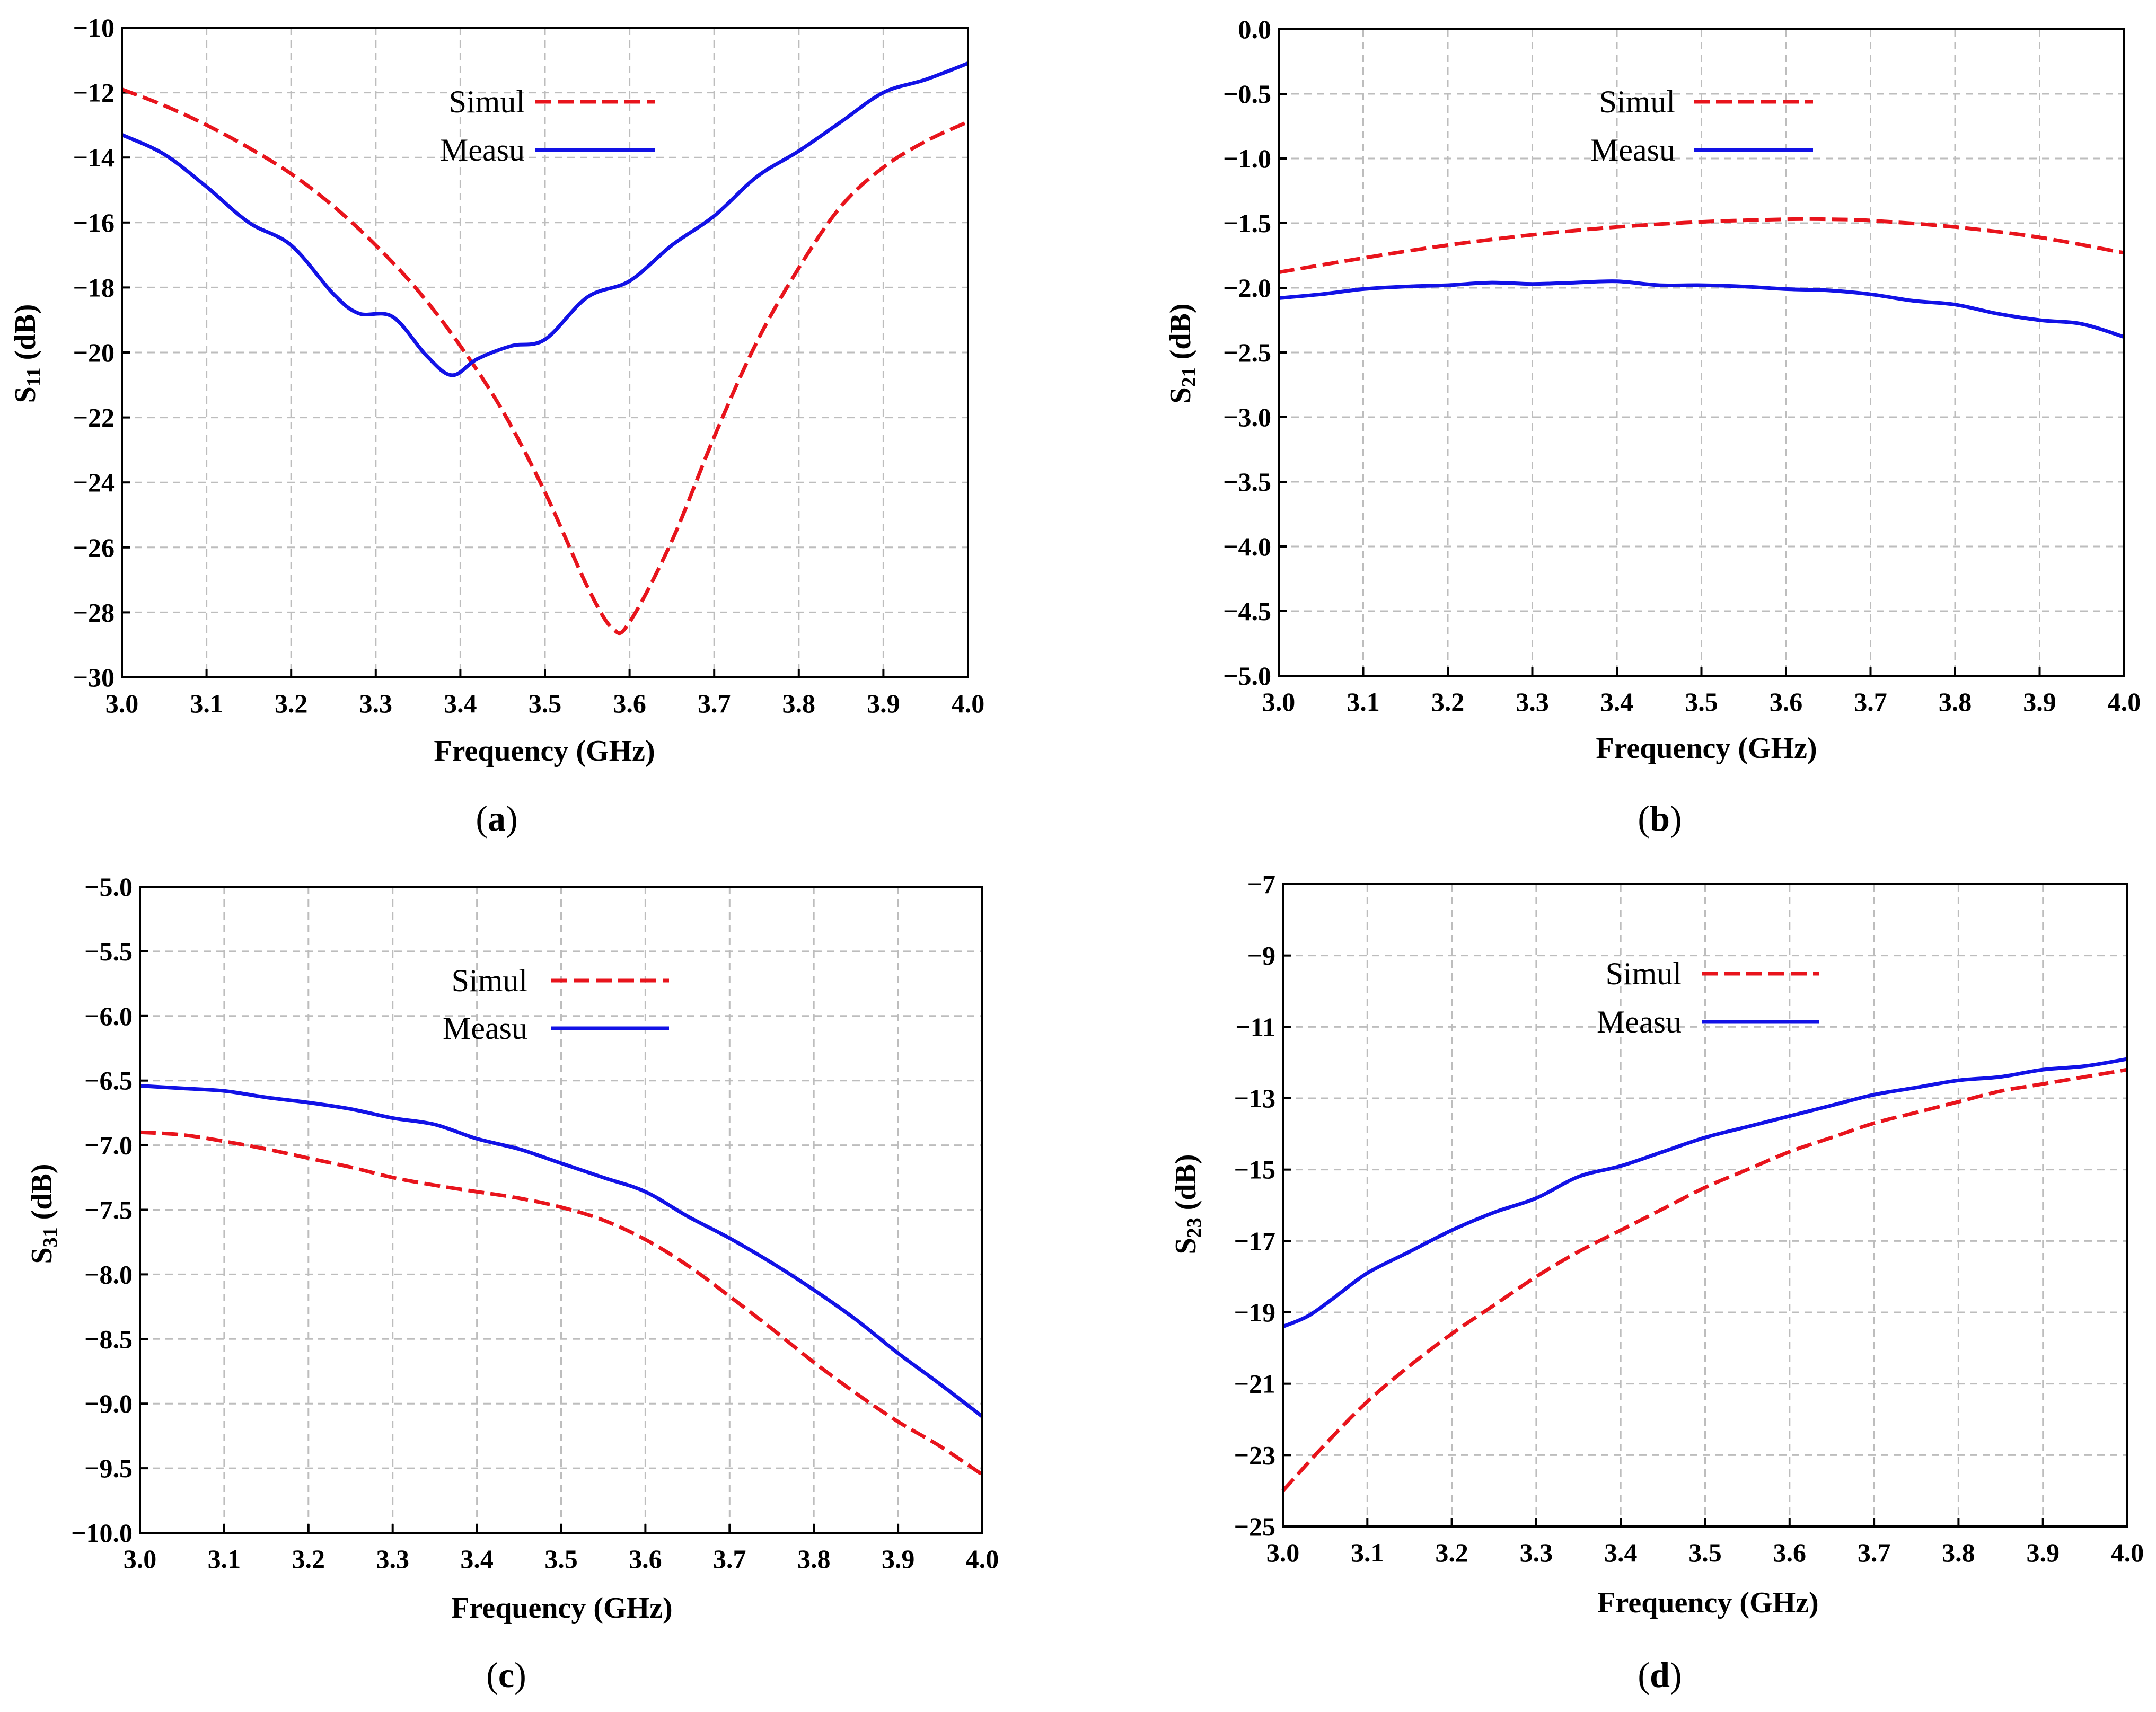  Describe the element at coordinates (43, 1214) in the screenshot. I see `y-axis-title-c: S31 (dB)` at that location.